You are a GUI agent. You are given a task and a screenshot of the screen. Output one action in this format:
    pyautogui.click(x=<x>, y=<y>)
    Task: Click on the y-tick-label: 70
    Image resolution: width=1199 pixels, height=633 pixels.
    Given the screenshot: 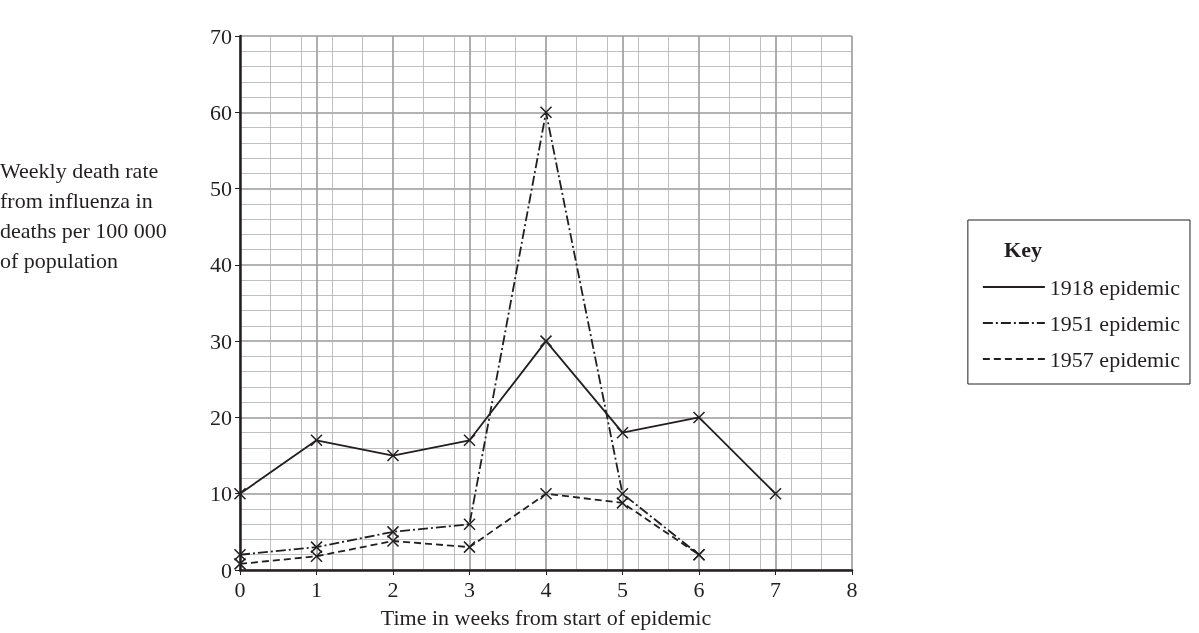 What is the action you would take?
    pyautogui.click(x=221, y=36)
    